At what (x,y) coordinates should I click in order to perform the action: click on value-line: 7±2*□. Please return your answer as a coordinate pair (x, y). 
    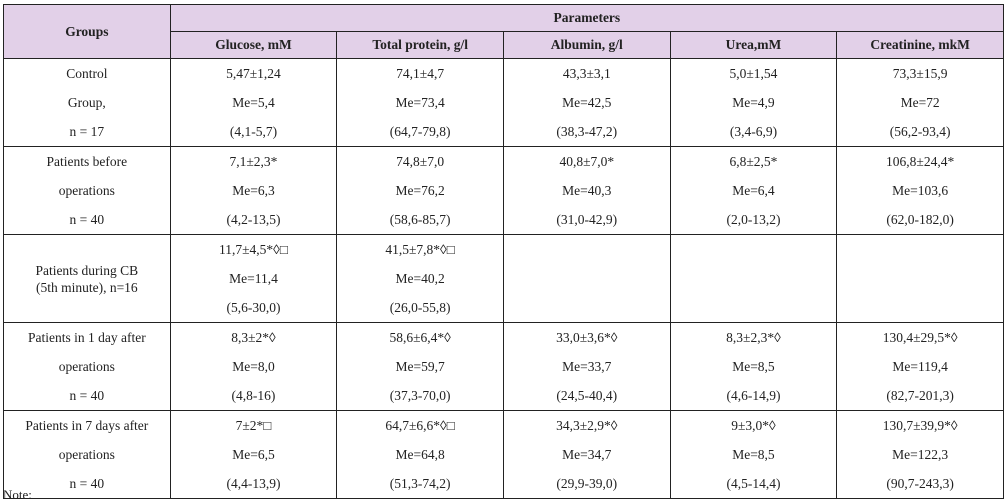
    Looking at the image, I should click on (253, 425).